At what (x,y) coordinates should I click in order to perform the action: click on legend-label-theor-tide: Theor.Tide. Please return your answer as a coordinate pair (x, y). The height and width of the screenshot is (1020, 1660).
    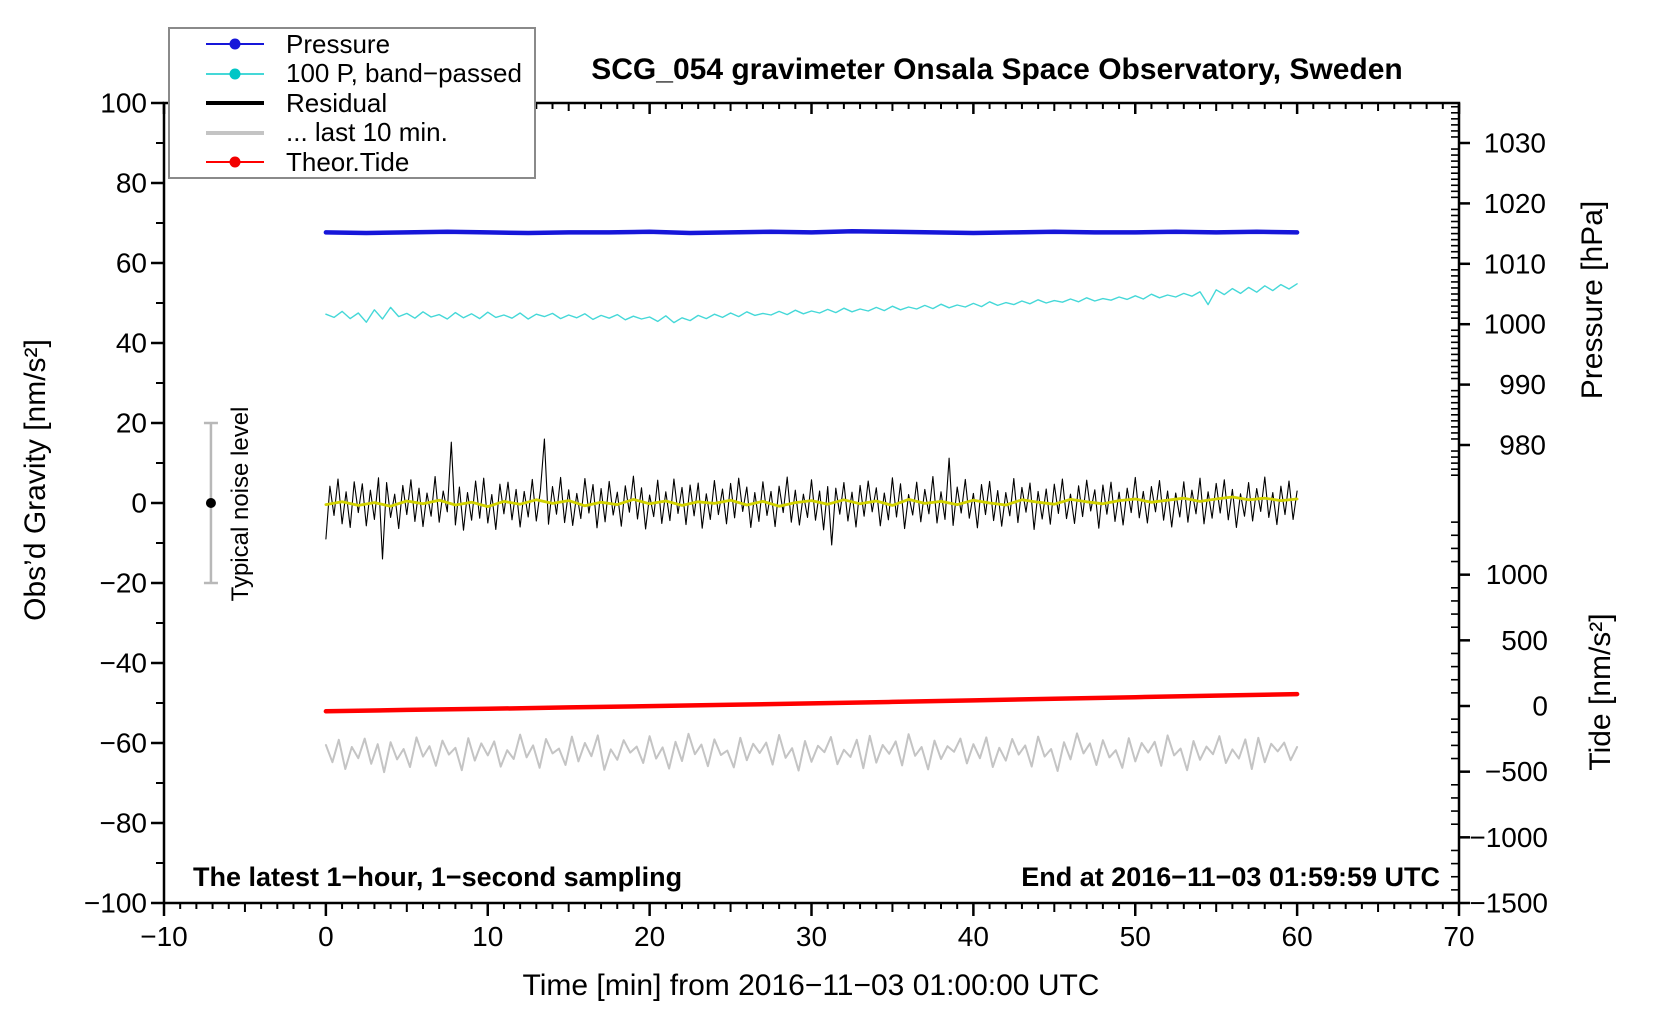
    Looking at the image, I should click on (348, 161).